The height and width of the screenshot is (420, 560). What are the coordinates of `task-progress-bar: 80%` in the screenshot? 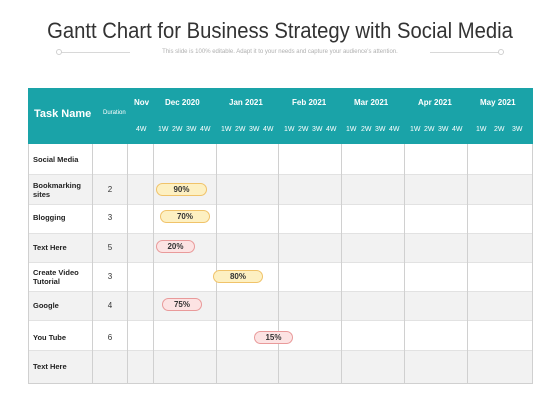 It's located at (238, 276).